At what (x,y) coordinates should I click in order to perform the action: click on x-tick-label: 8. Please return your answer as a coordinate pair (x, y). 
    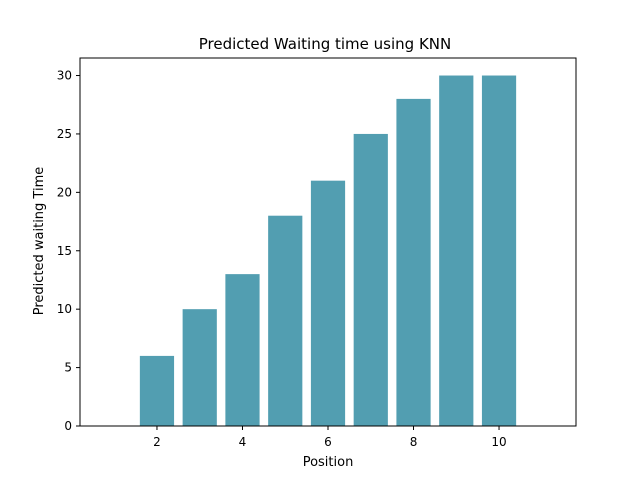
    Looking at the image, I should click on (414, 442).